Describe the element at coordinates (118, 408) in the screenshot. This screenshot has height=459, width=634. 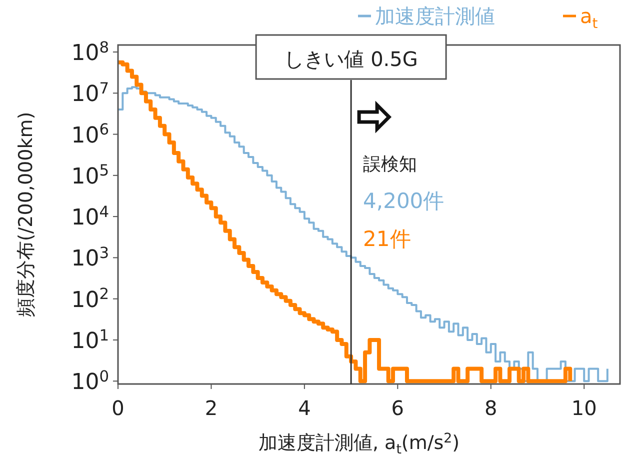
I see `x-tick-label: 0` at that location.